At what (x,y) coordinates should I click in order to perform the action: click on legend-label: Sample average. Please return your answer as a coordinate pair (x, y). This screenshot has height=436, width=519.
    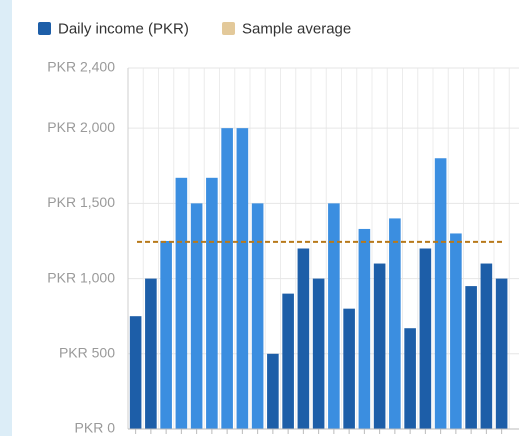
    Looking at the image, I should click on (296, 28).